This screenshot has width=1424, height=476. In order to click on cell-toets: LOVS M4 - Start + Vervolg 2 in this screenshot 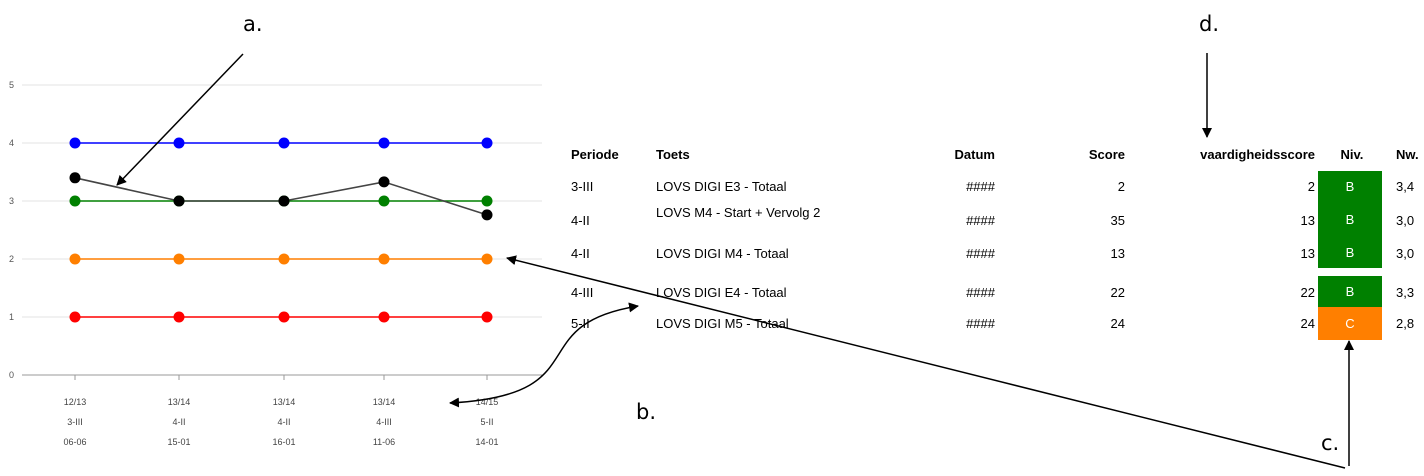, I will do `click(738, 212)`.